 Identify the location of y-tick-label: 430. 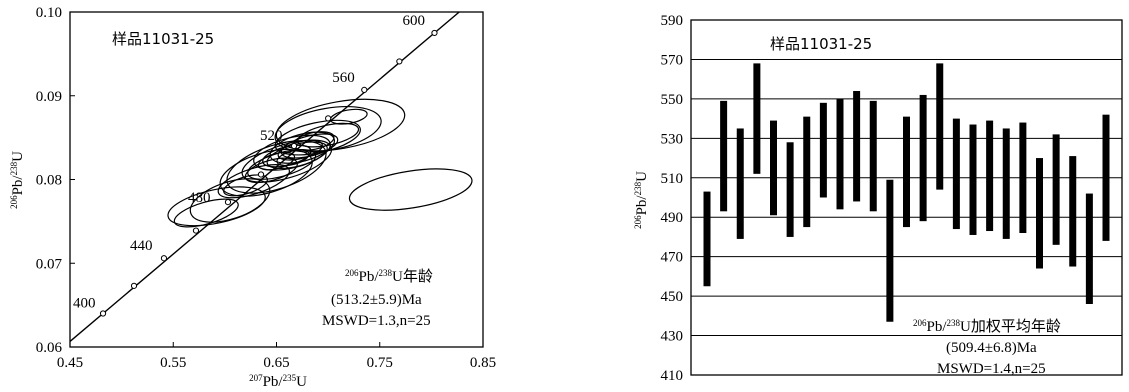
(672, 337).